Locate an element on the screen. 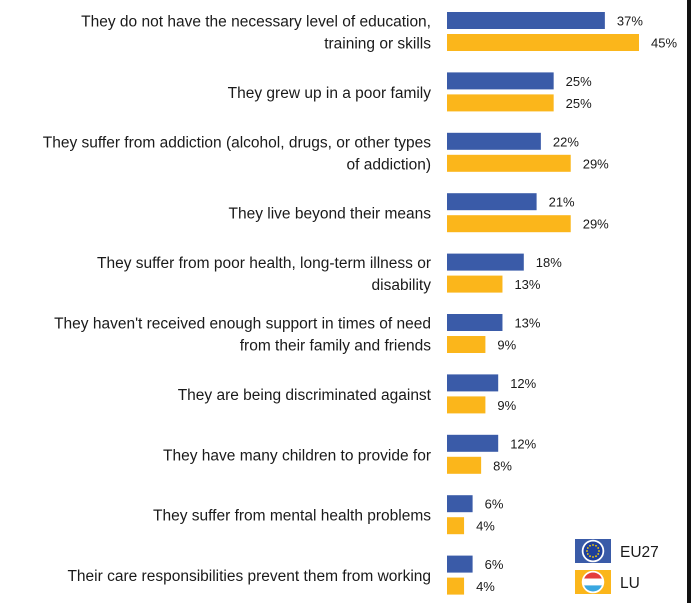 The height and width of the screenshot is (608, 691). category-label-1: They grew up in a poor family is located at coordinates (330, 93).